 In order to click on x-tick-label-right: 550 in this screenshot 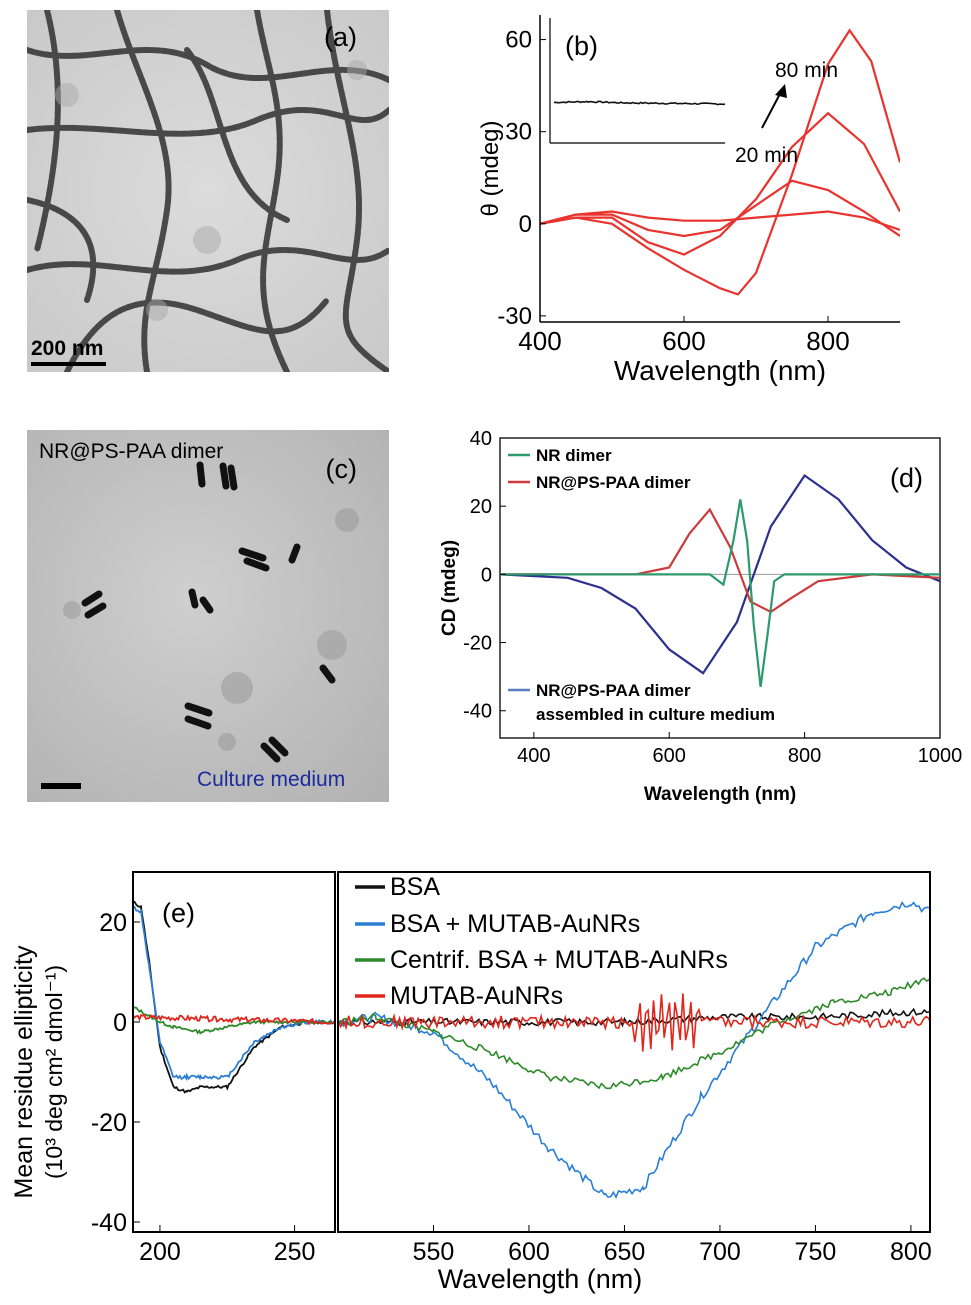, I will do `click(434, 1252)`.